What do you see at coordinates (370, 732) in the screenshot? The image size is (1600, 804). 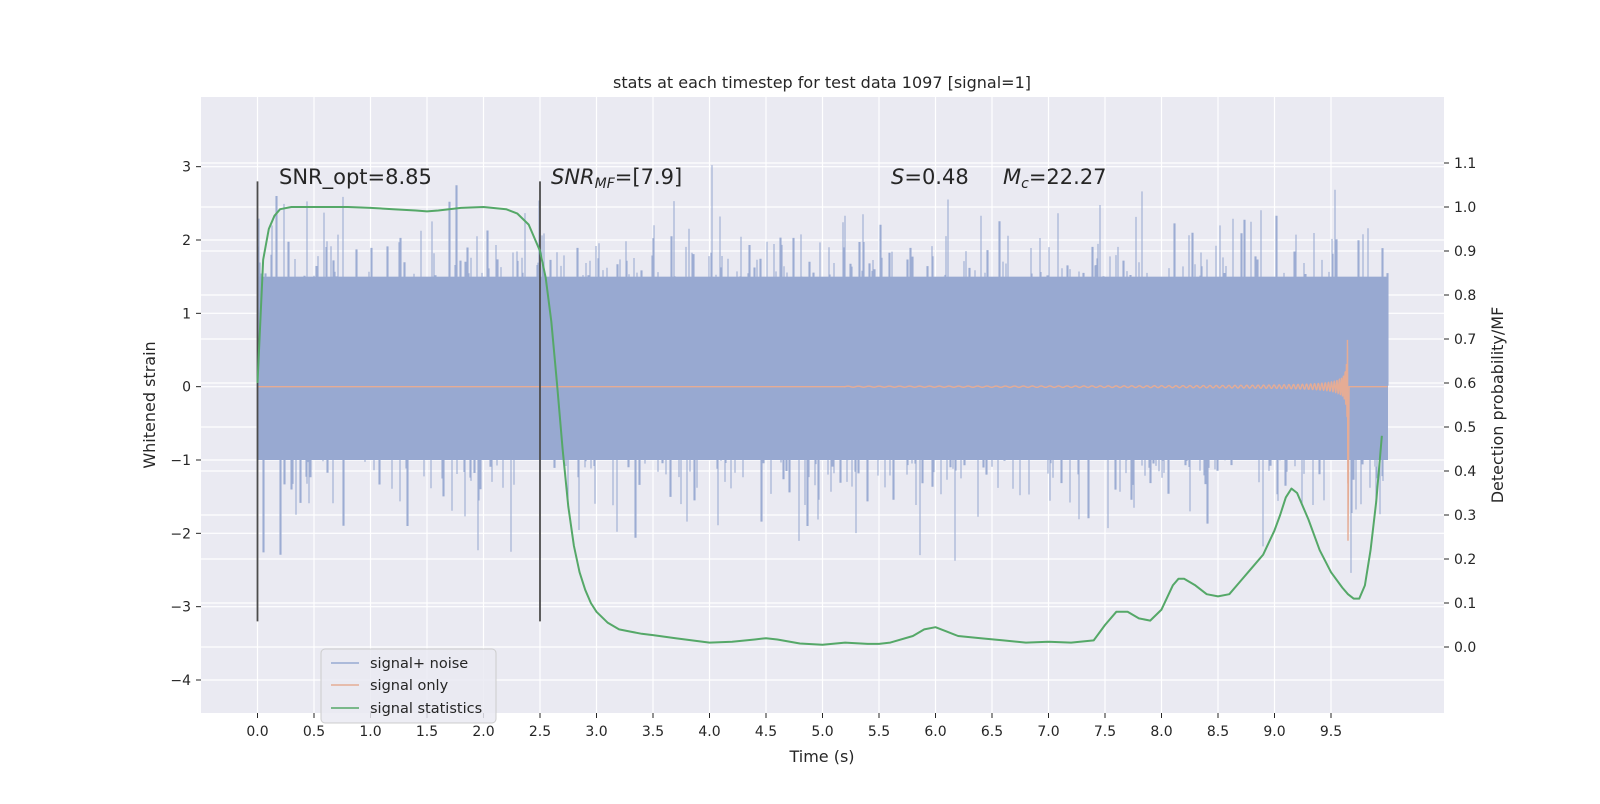 I see `x-tick-label: 1.0` at bounding box center [370, 732].